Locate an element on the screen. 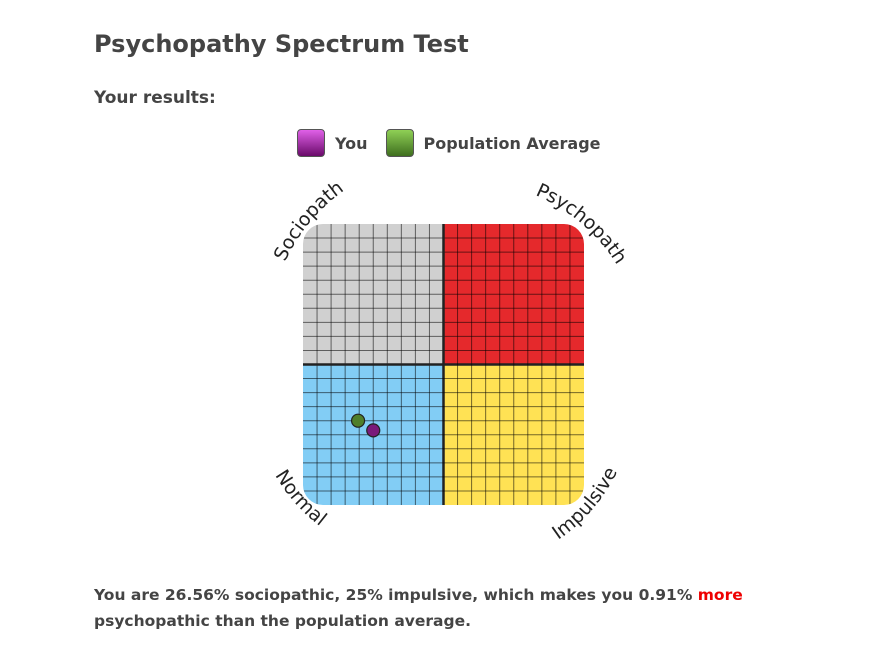  results-heading: Your results: is located at coordinates (155, 98).